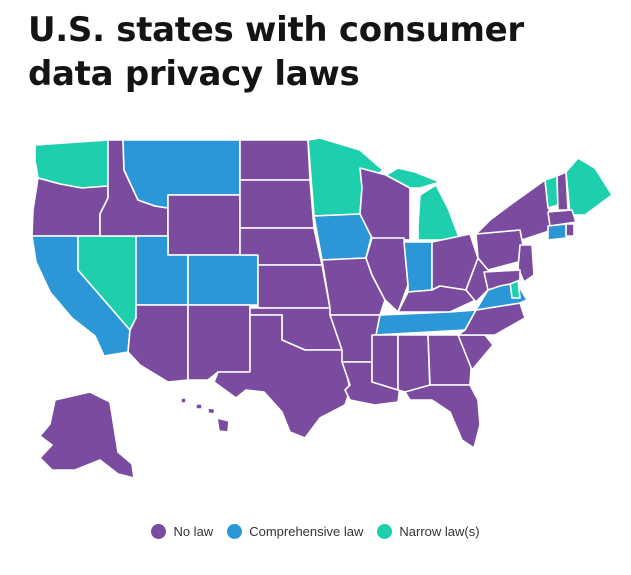 The image size is (631, 575). I want to click on state-ny, so click(514, 210).